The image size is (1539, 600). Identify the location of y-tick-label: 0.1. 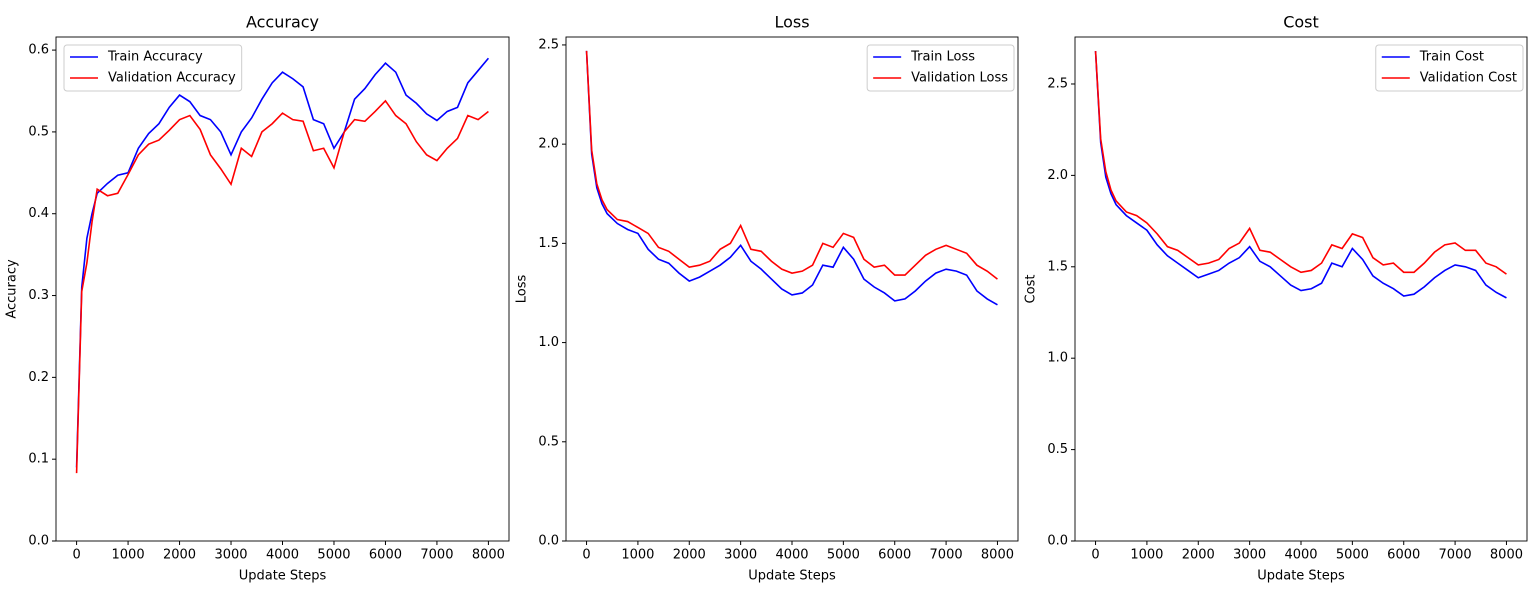
(38, 459).